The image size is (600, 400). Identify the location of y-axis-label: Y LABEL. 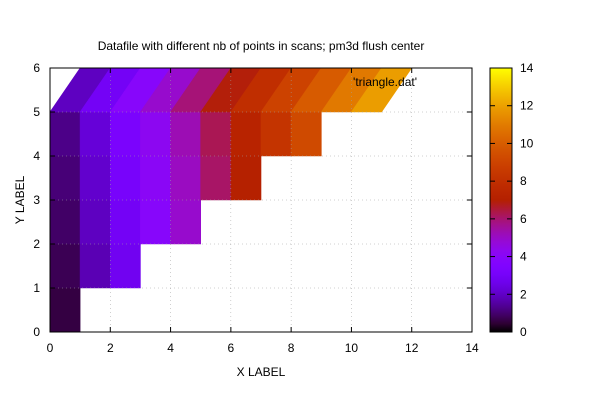
(20, 199).